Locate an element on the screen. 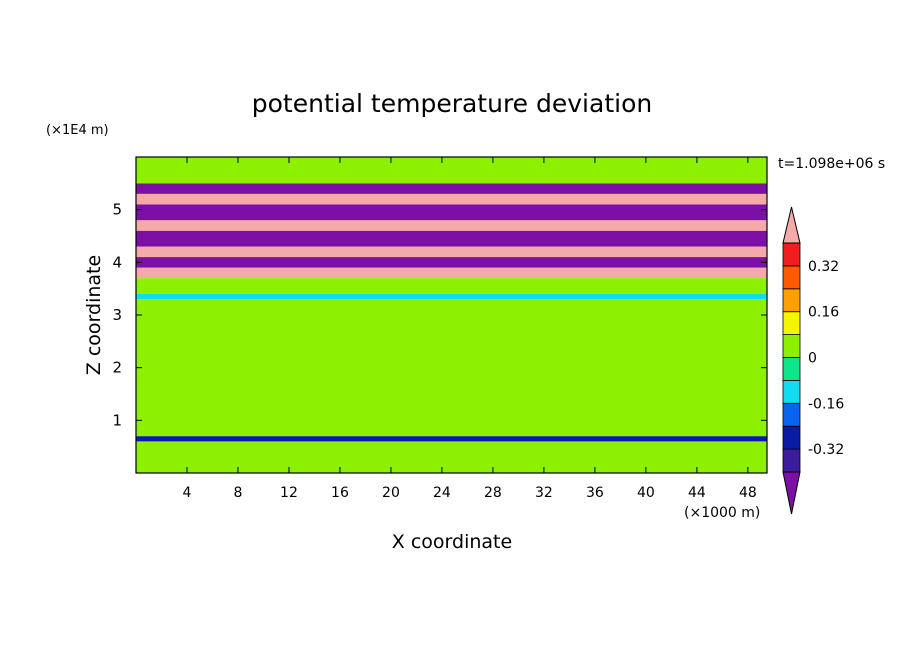  y-tick-label: 2 is located at coordinates (117, 368).